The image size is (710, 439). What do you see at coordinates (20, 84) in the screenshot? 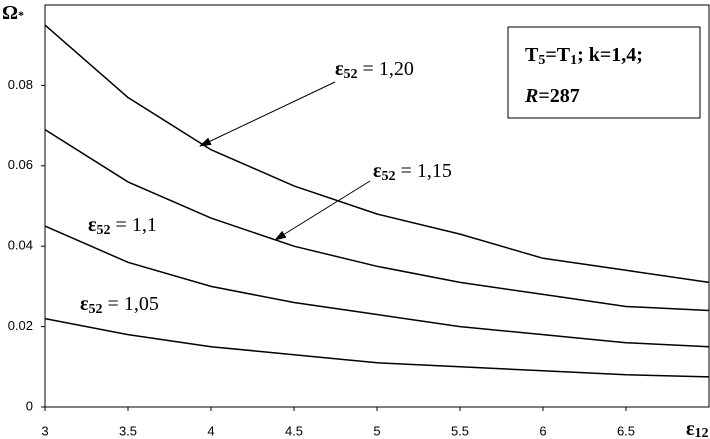
I see `y-tick-label: 0.08` at bounding box center [20, 84].